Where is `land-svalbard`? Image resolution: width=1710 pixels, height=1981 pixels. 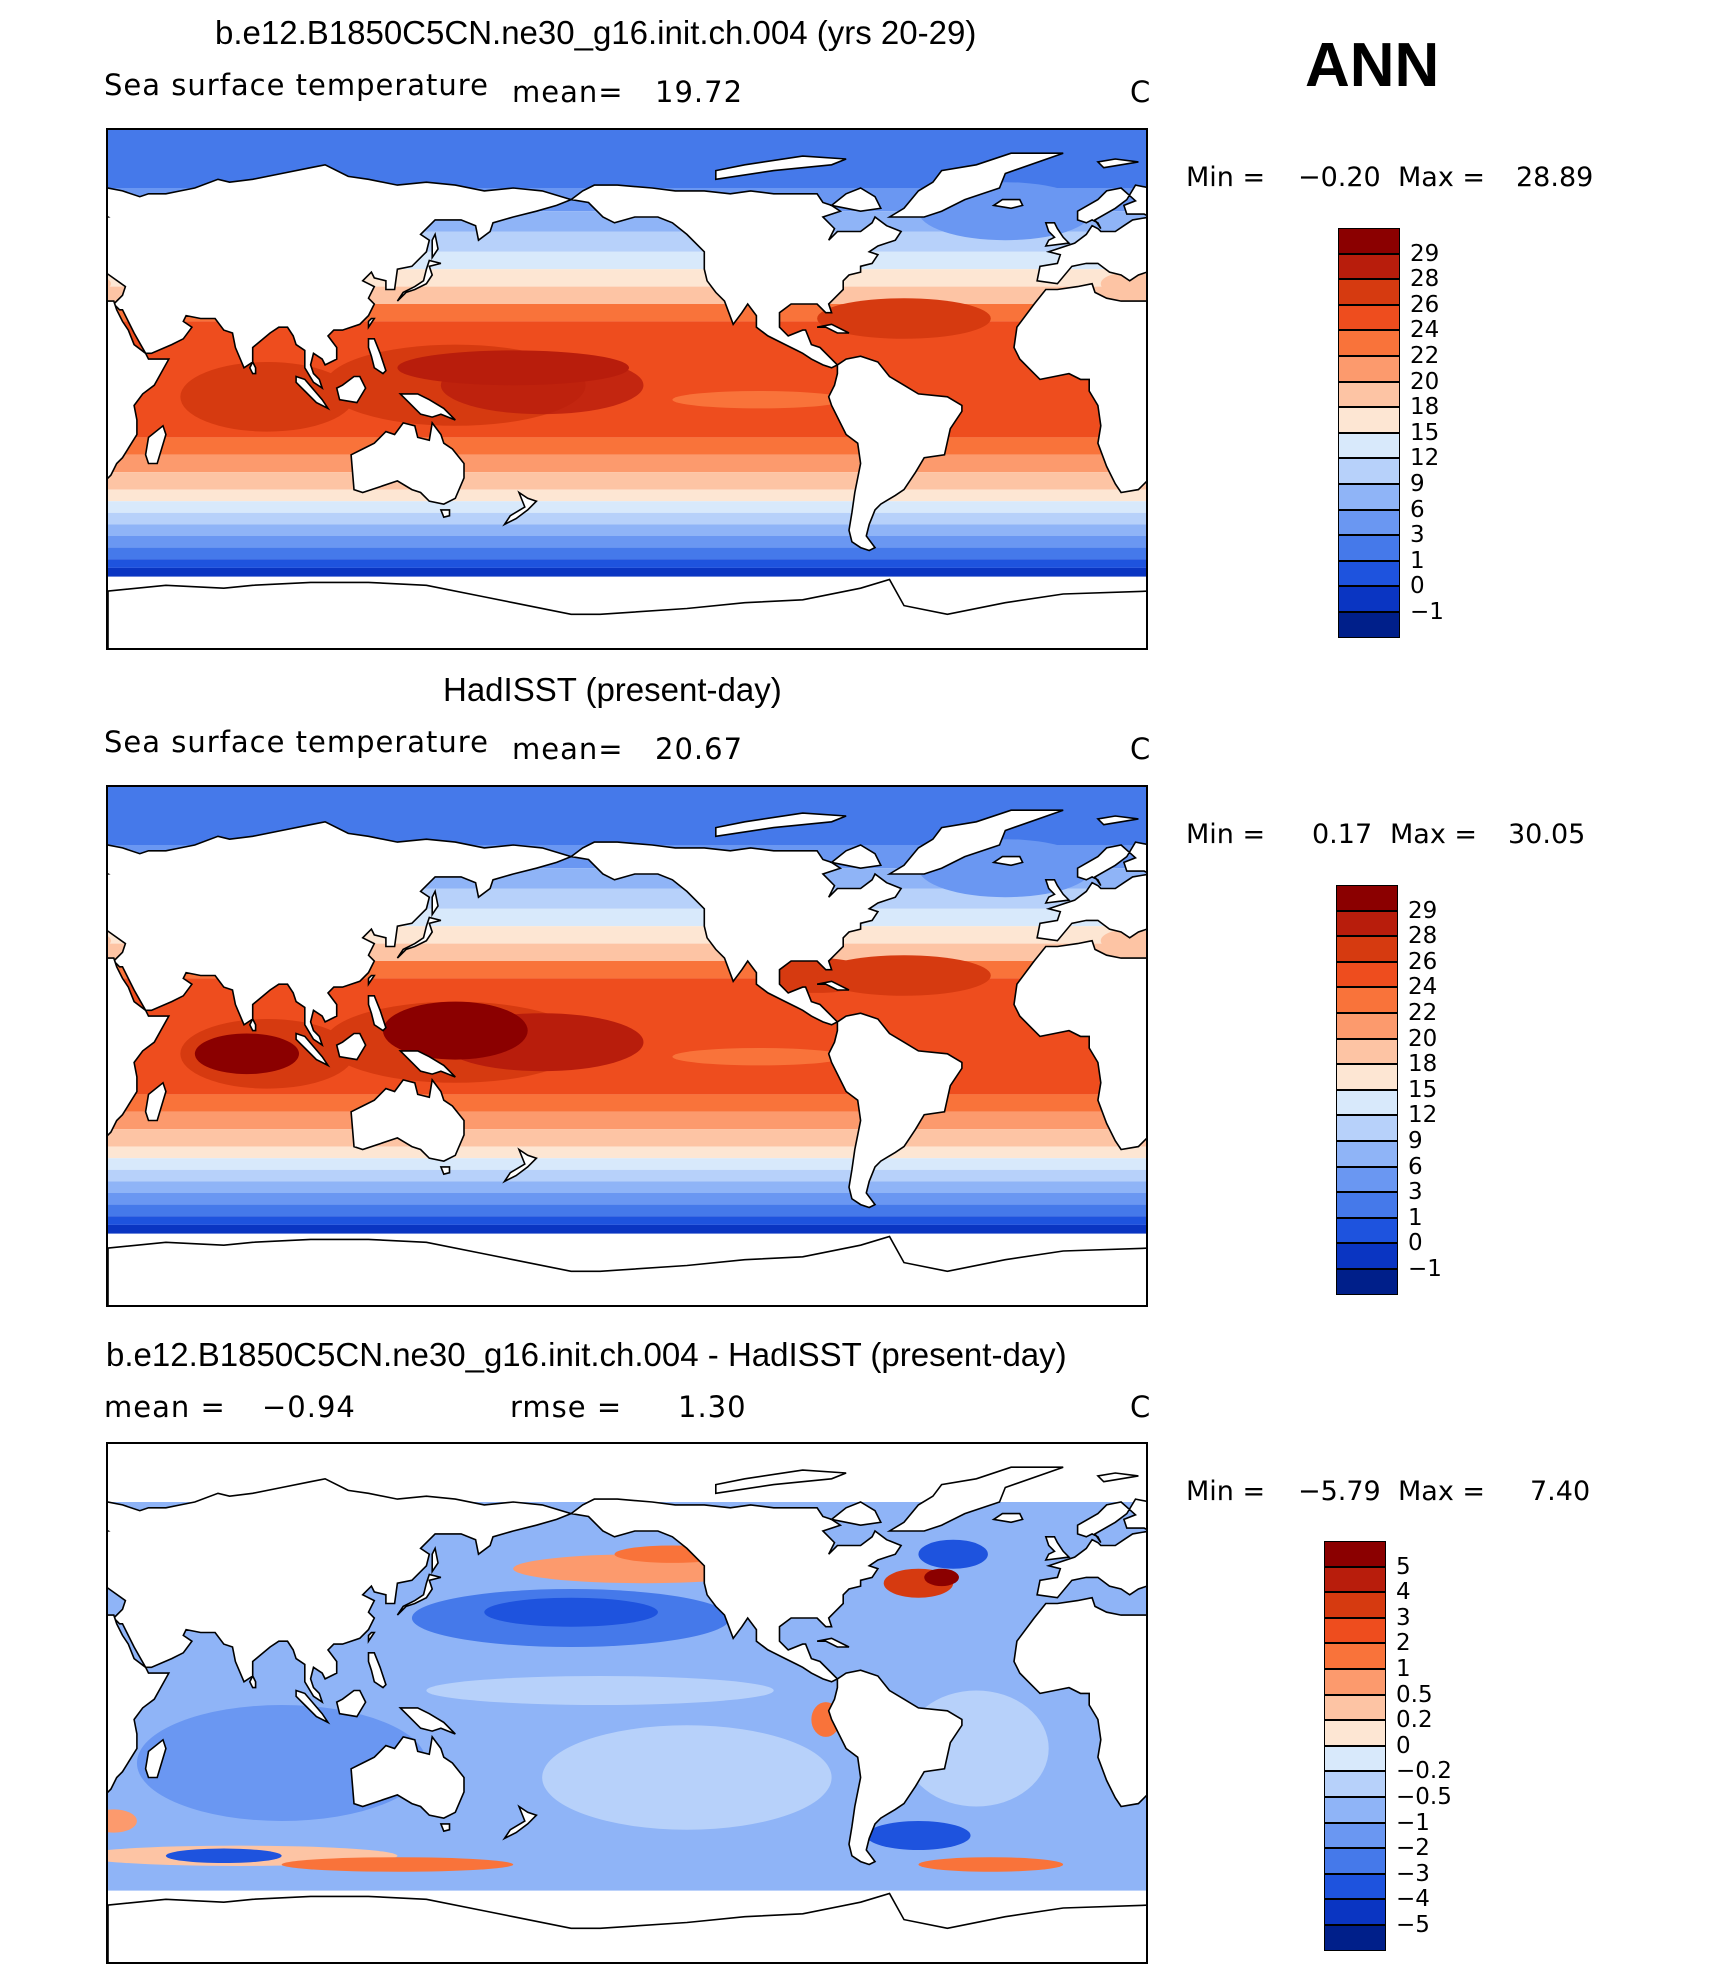
land-svalbard is located at coordinates (1117, 1477).